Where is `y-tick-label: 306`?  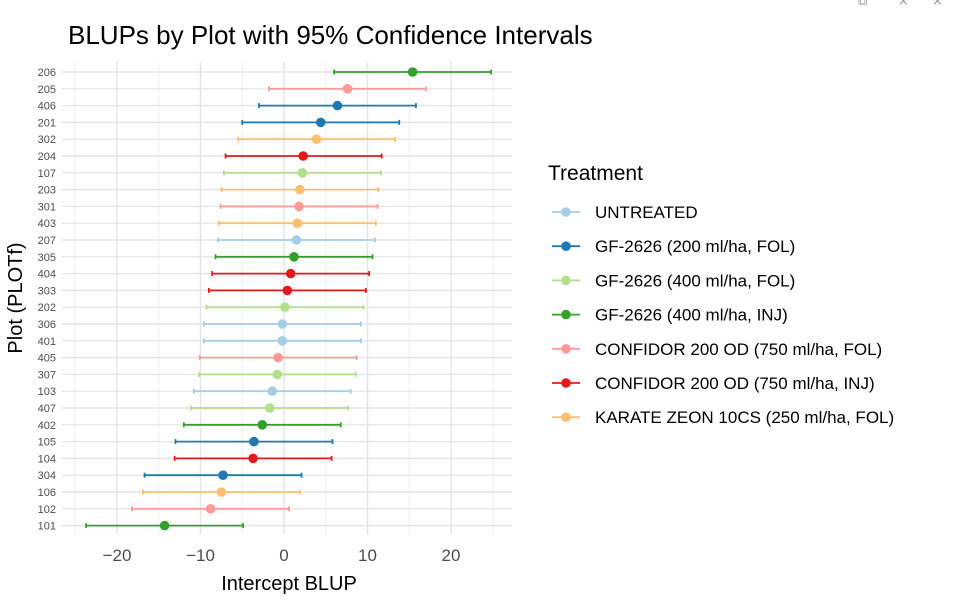
y-tick-label: 306 is located at coordinates (47, 325).